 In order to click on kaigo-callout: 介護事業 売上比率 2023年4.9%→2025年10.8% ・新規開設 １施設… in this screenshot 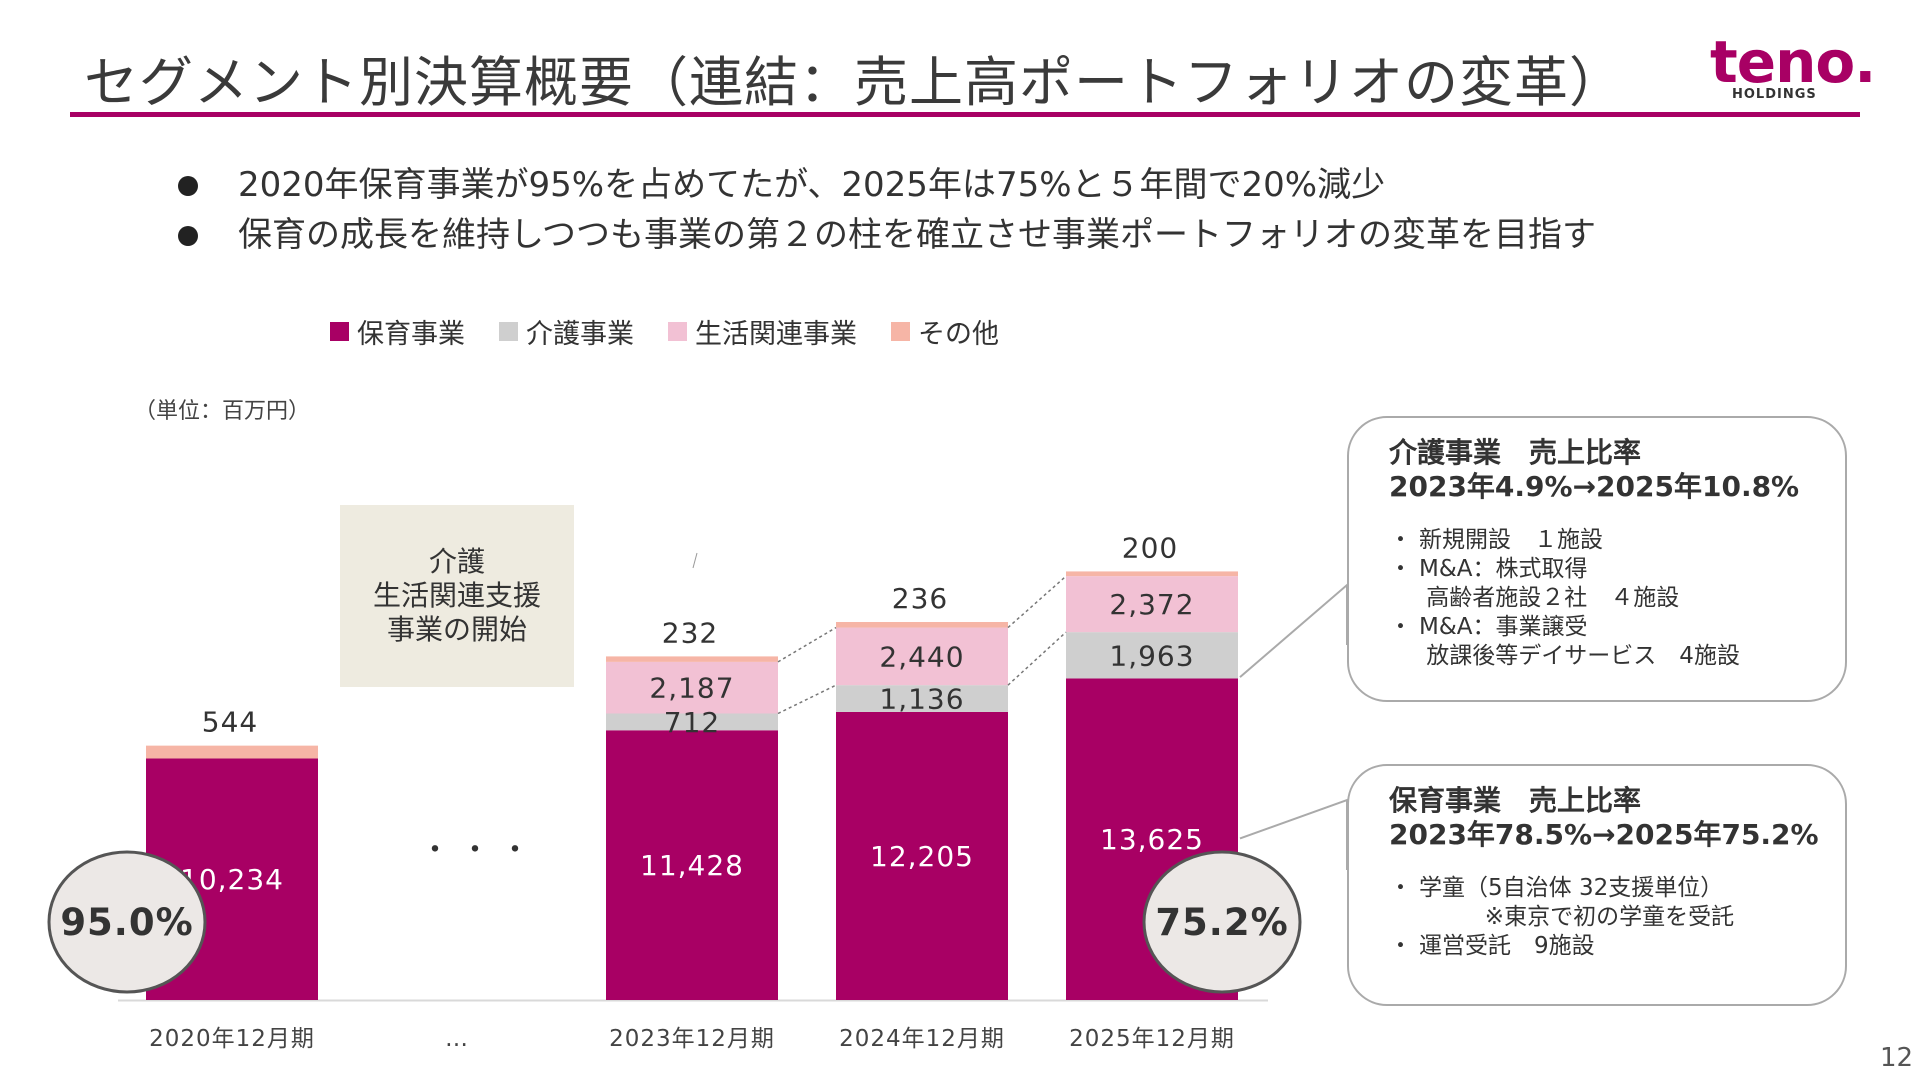, I will do `click(1597, 559)`.